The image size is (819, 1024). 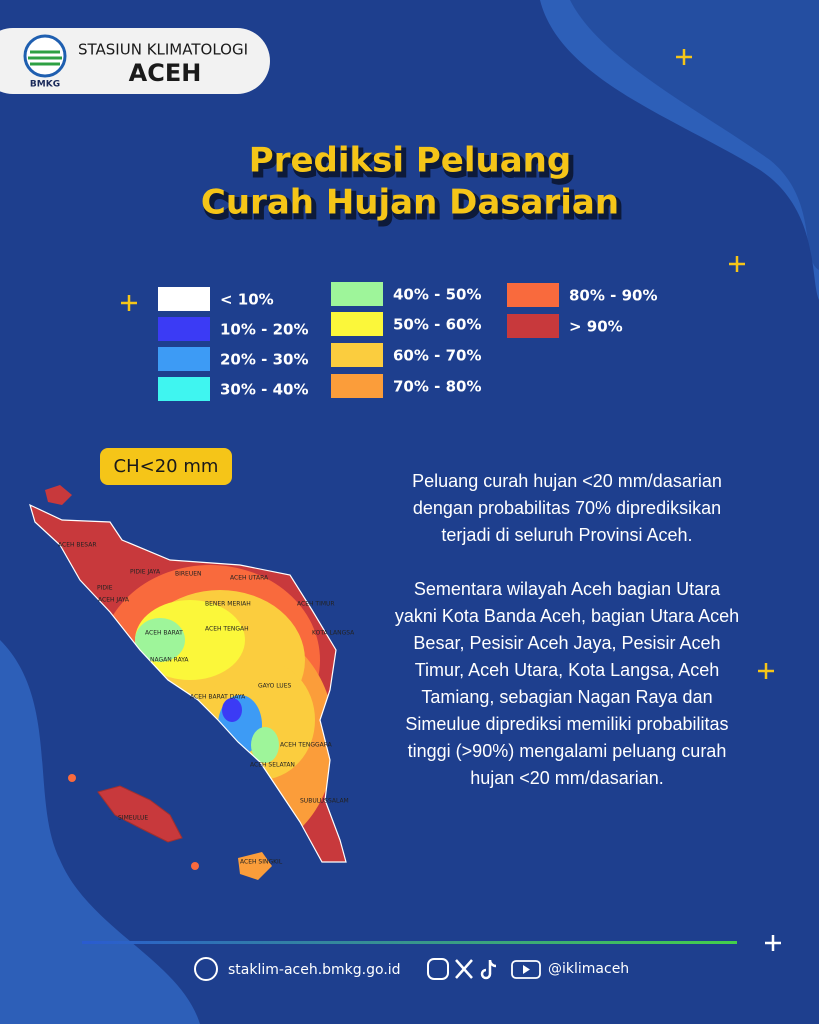 What do you see at coordinates (410, 203) in the screenshot?
I see `title-line: Curah Hujan Dasarian` at bounding box center [410, 203].